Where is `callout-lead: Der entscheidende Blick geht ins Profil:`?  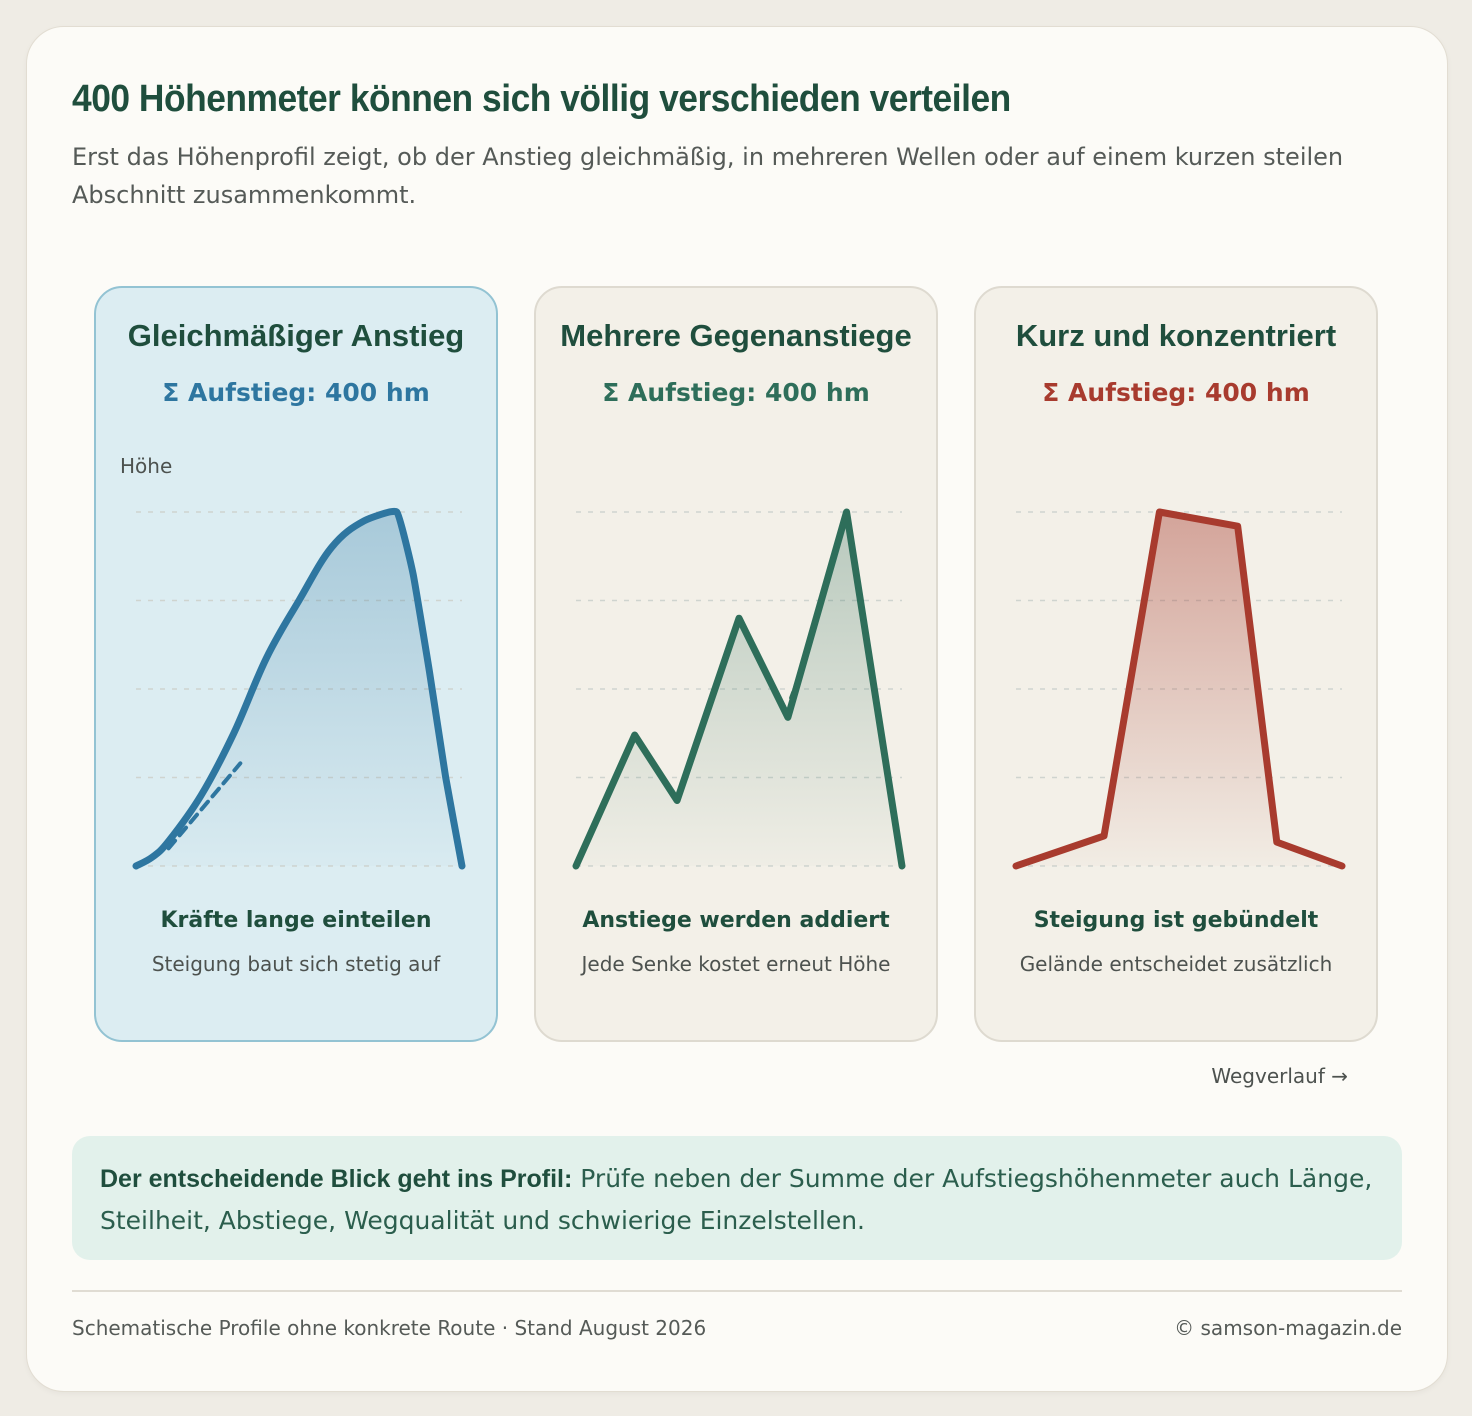 callout-lead: Der entscheidende Blick geht ins Profil: is located at coordinates (336, 1179).